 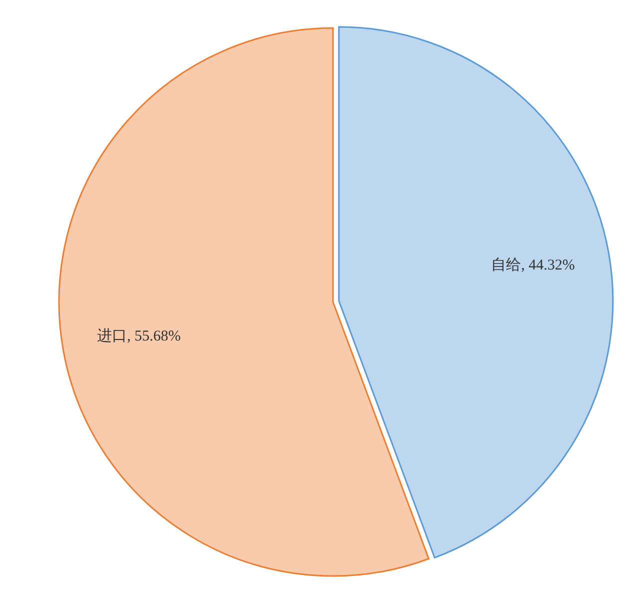 I want to click on slice-label: 自给, 44.32%, so click(x=533, y=265).